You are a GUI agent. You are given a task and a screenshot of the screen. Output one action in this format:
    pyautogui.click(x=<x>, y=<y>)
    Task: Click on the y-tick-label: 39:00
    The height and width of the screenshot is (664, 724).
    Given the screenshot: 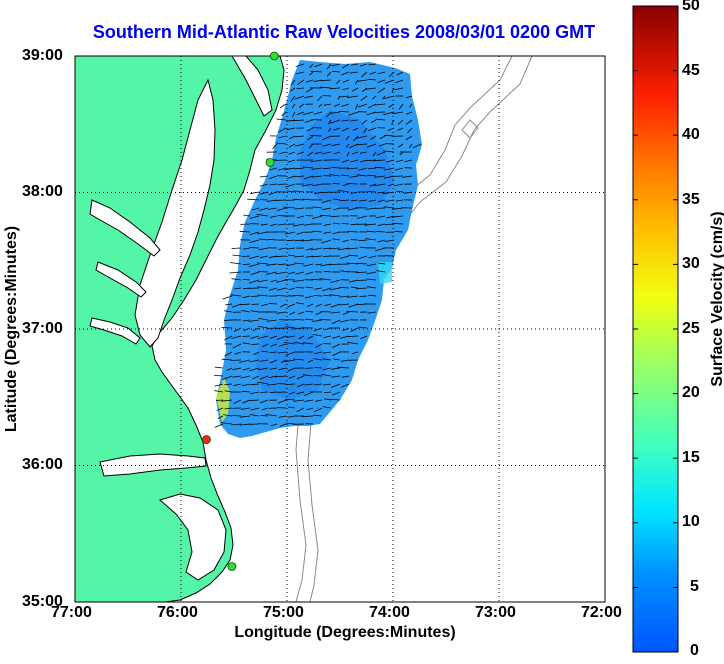 What is the action you would take?
    pyautogui.click(x=42, y=56)
    